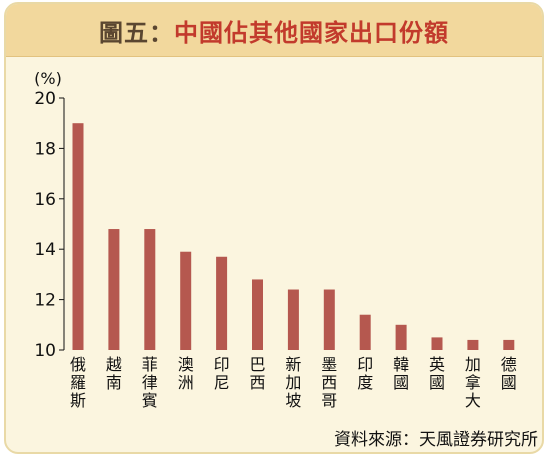 The width and height of the screenshot is (550, 460). Describe the element at coordinates (45, 149) in the screenshot. I see `y-tick-label-18: 18` at that location.